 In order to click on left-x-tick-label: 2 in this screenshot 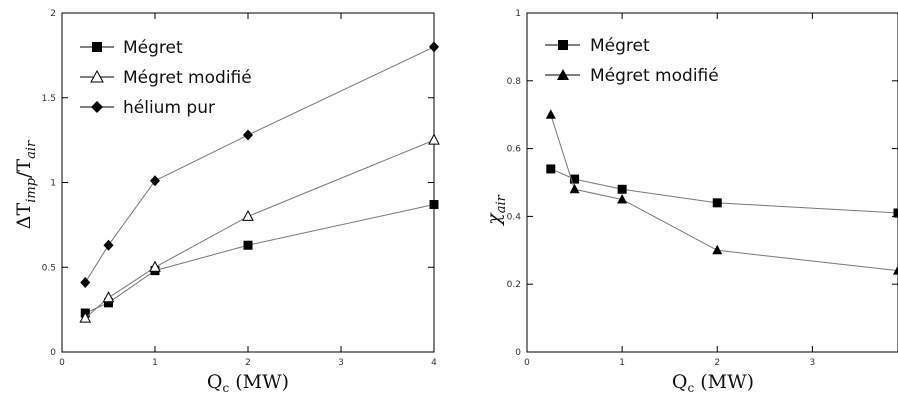, I will do `click(248, 363)`.